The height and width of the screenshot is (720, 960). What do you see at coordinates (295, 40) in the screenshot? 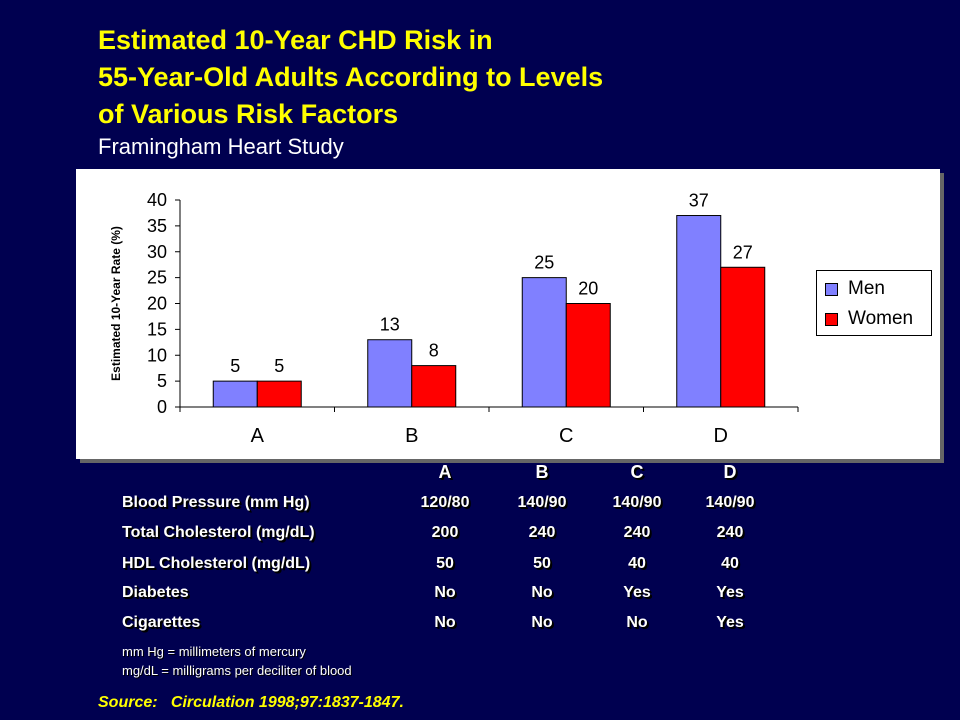
I see `title-line-1: Estimated 10-Year CHD Risk in` at bounding box center [295, 40].